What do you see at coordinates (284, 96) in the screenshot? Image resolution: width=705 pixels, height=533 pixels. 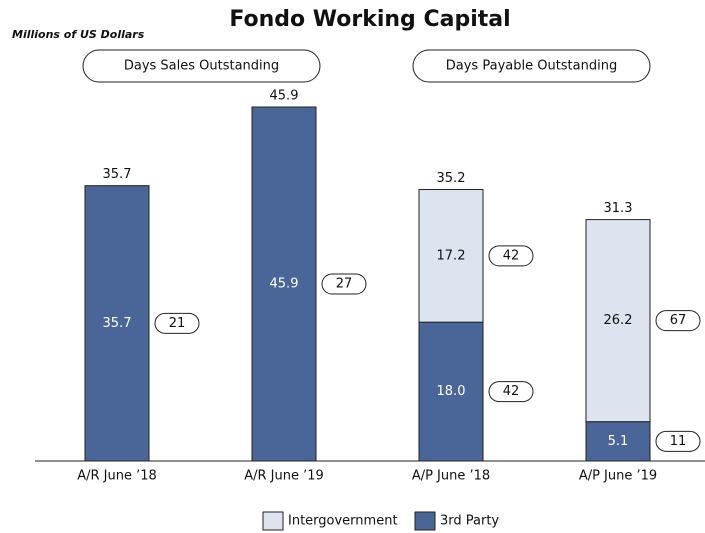 I see `total-label: 45.9` at bounding box center [284, 96].